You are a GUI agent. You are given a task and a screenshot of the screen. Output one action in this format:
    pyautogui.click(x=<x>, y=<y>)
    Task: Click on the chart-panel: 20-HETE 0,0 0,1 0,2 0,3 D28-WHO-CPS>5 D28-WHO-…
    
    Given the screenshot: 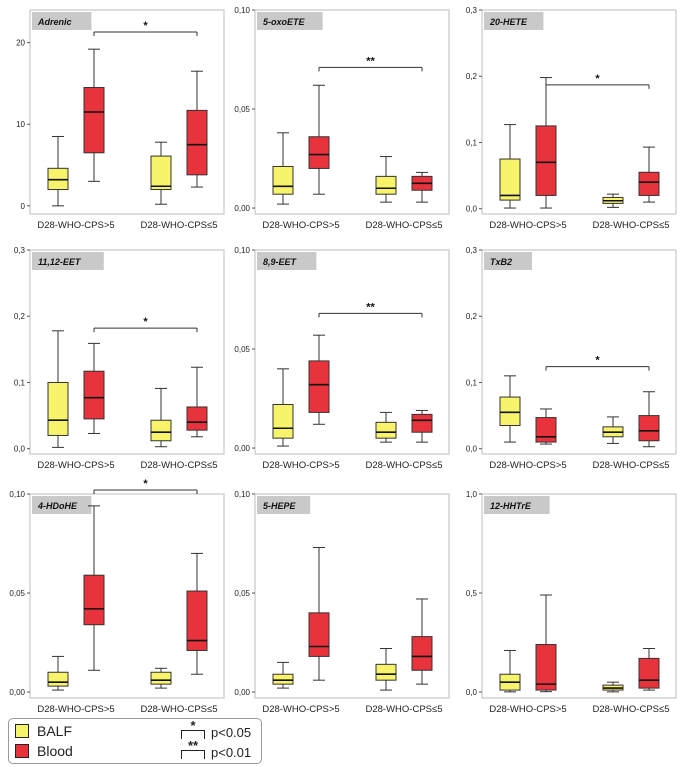 What is the action you would take?
    pyautogui.click(x=567, y=119)
    